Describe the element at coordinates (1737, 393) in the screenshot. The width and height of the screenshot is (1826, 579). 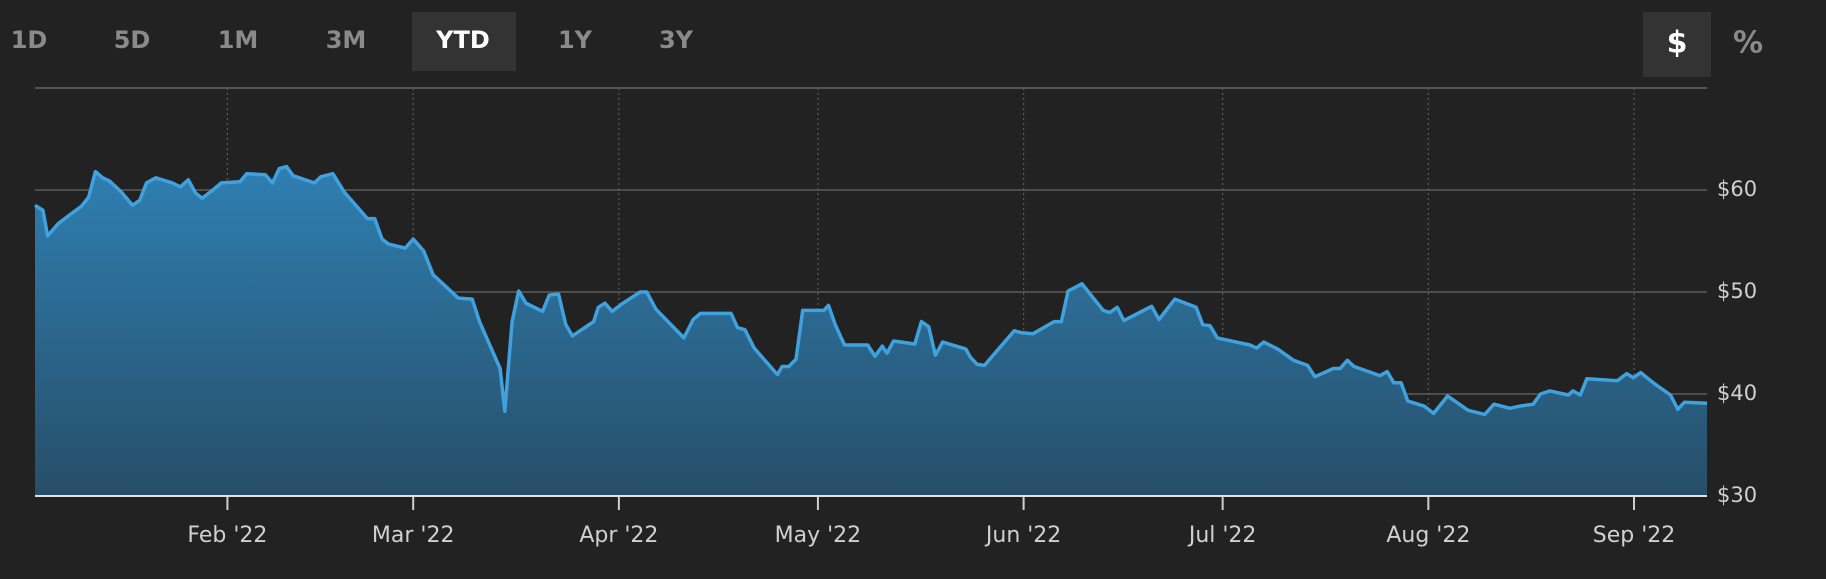
I see `y-tick-label: $40` at that location.